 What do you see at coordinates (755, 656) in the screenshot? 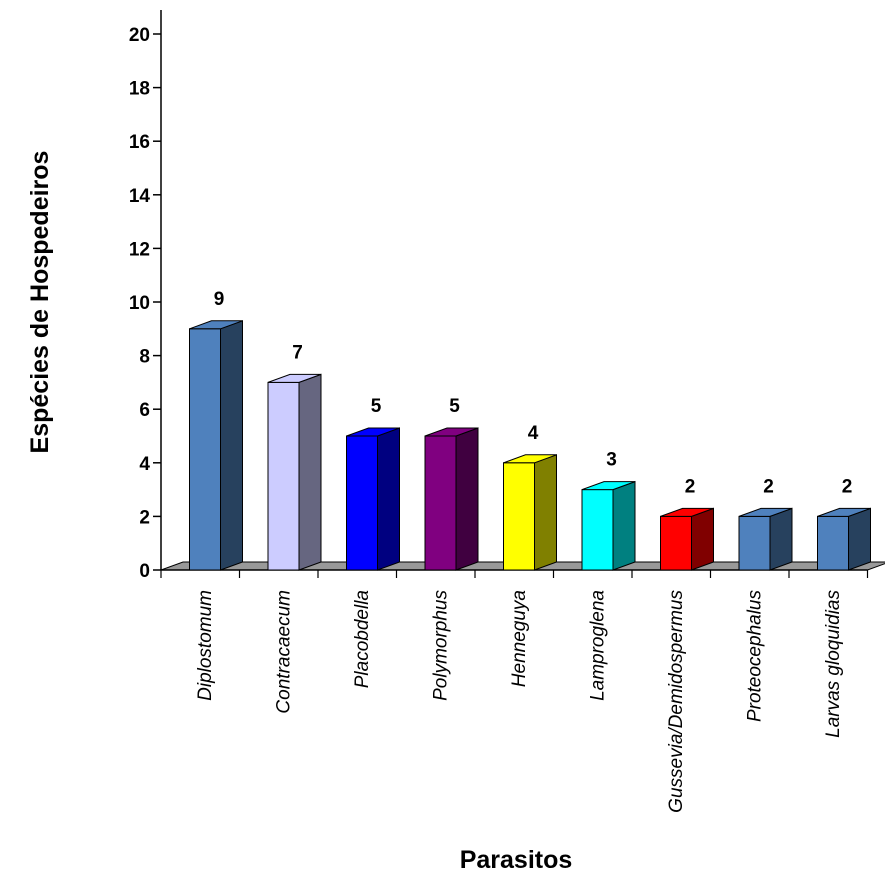
I see `category-label: Proteocephalus` at bounding box center [755, 656].